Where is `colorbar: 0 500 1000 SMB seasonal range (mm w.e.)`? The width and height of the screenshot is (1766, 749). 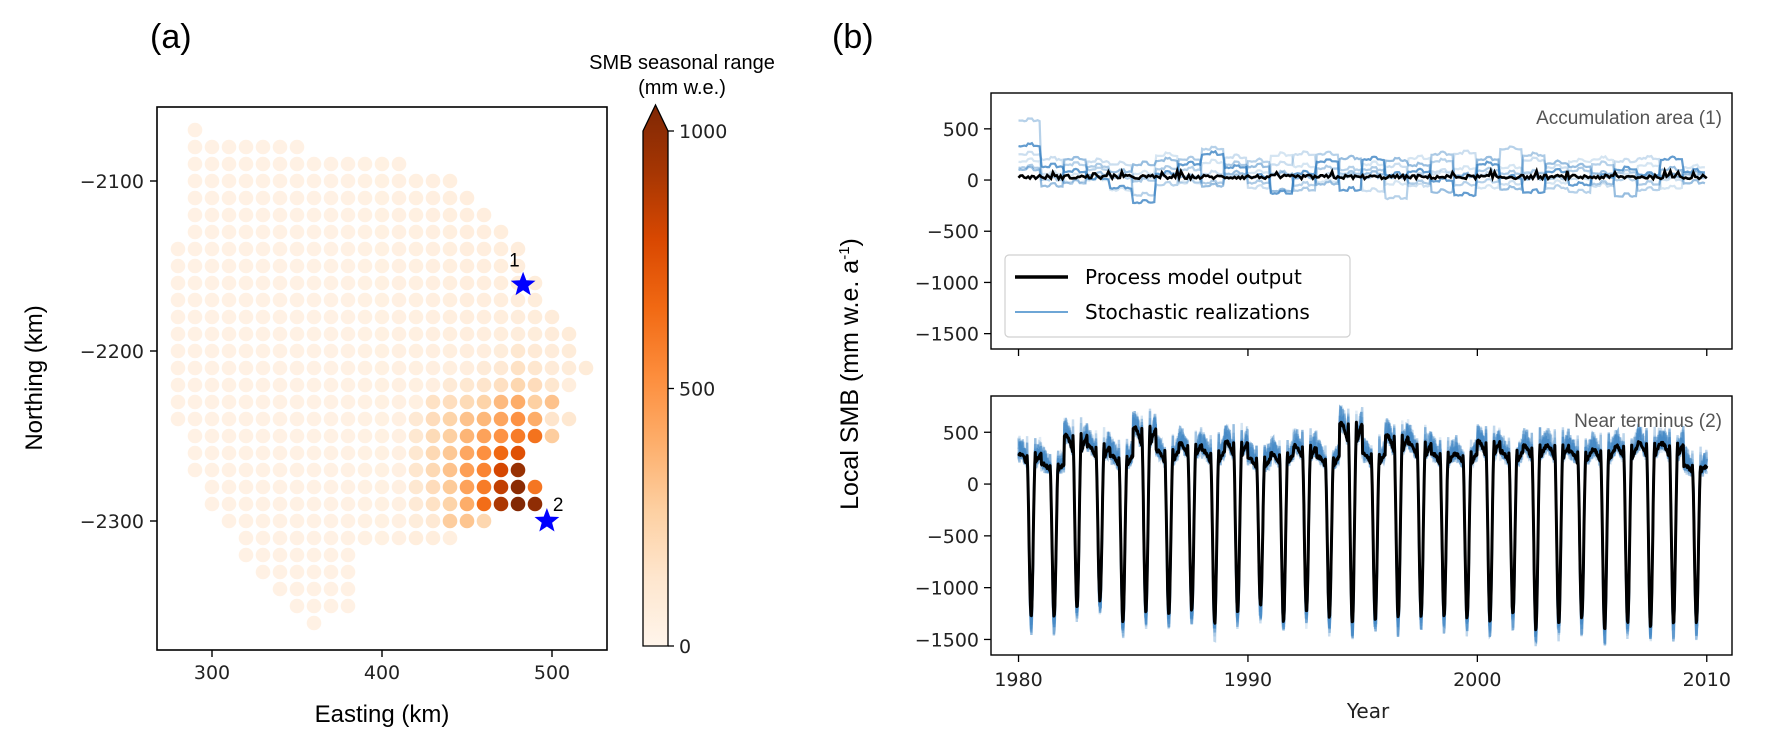
colorbar: 0 500 1000 SMB seasonal range (mm w.e.) is located at coordinates (682, 355).